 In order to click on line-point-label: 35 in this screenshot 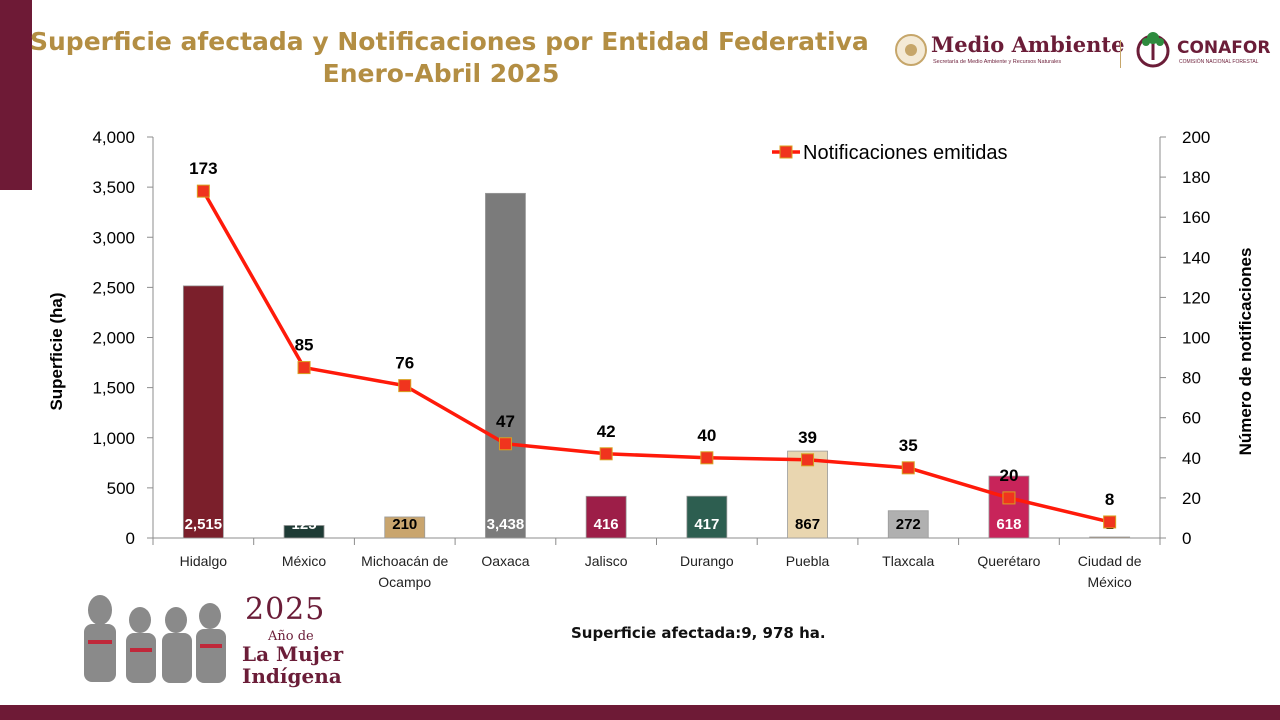, I will do `click(908, 445)`.